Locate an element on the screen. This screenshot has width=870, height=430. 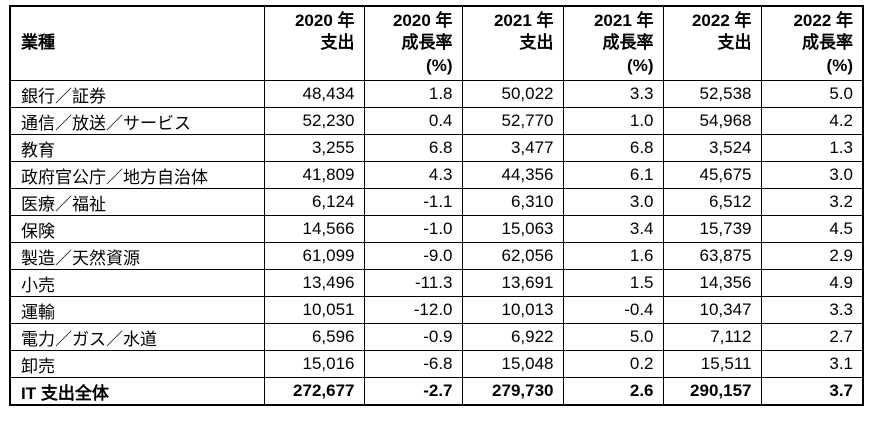
value-cell: 7,112 is located at coordinates (712, 337).